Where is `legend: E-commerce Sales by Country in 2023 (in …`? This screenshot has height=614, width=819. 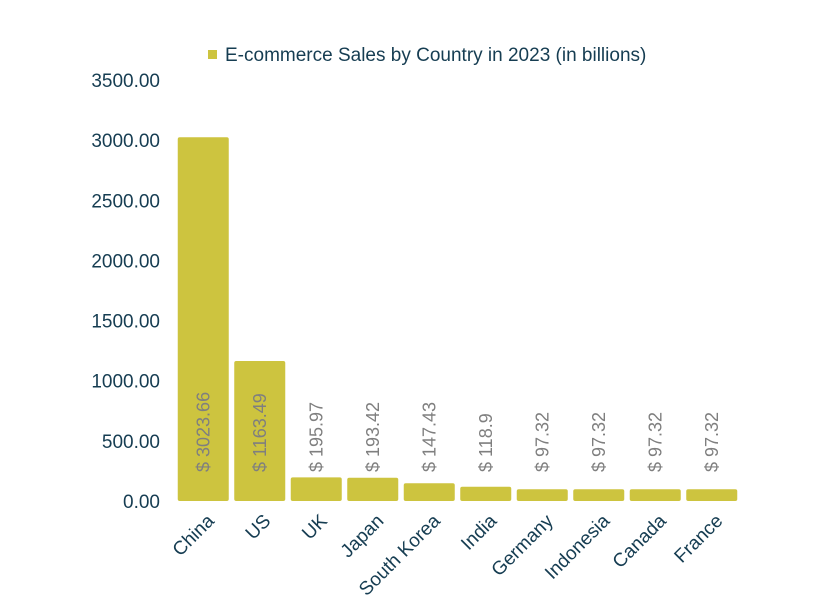 legend: E-commerce Sales by Country in 2023 (in … is located at coordinates (427, 55).